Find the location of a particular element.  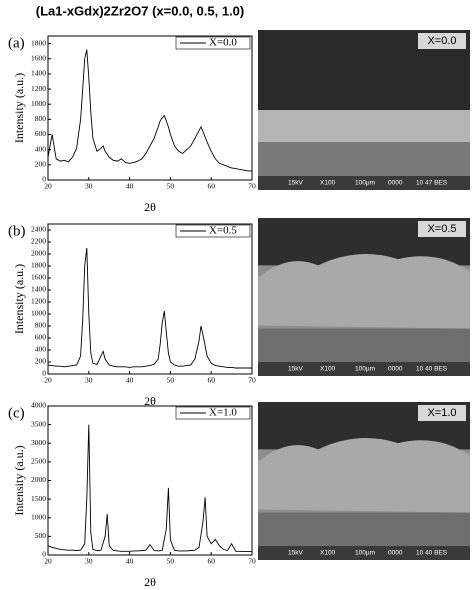

sem-image: 15kV X100 100μm 0000 10 47 BES X=0.0 is located at coordinates (364, 110).